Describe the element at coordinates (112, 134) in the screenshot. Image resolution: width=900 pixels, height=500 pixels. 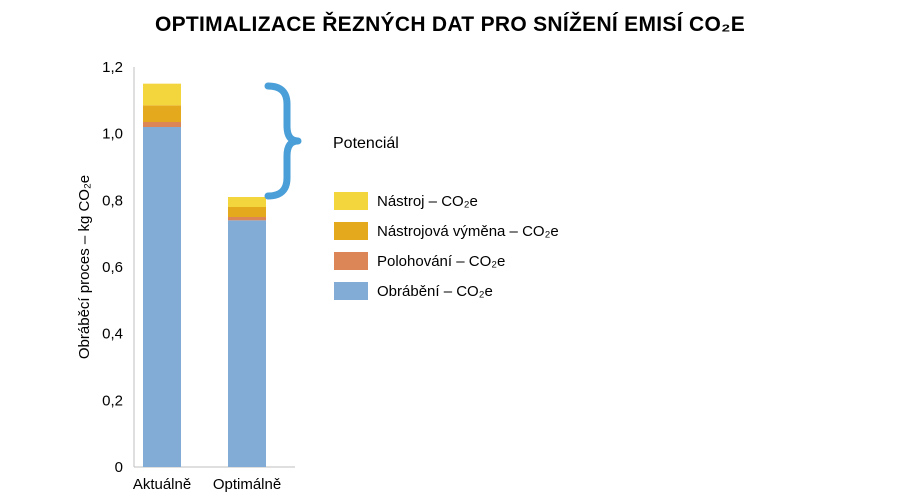
I see `y-tick-label: 1,0` at that location.